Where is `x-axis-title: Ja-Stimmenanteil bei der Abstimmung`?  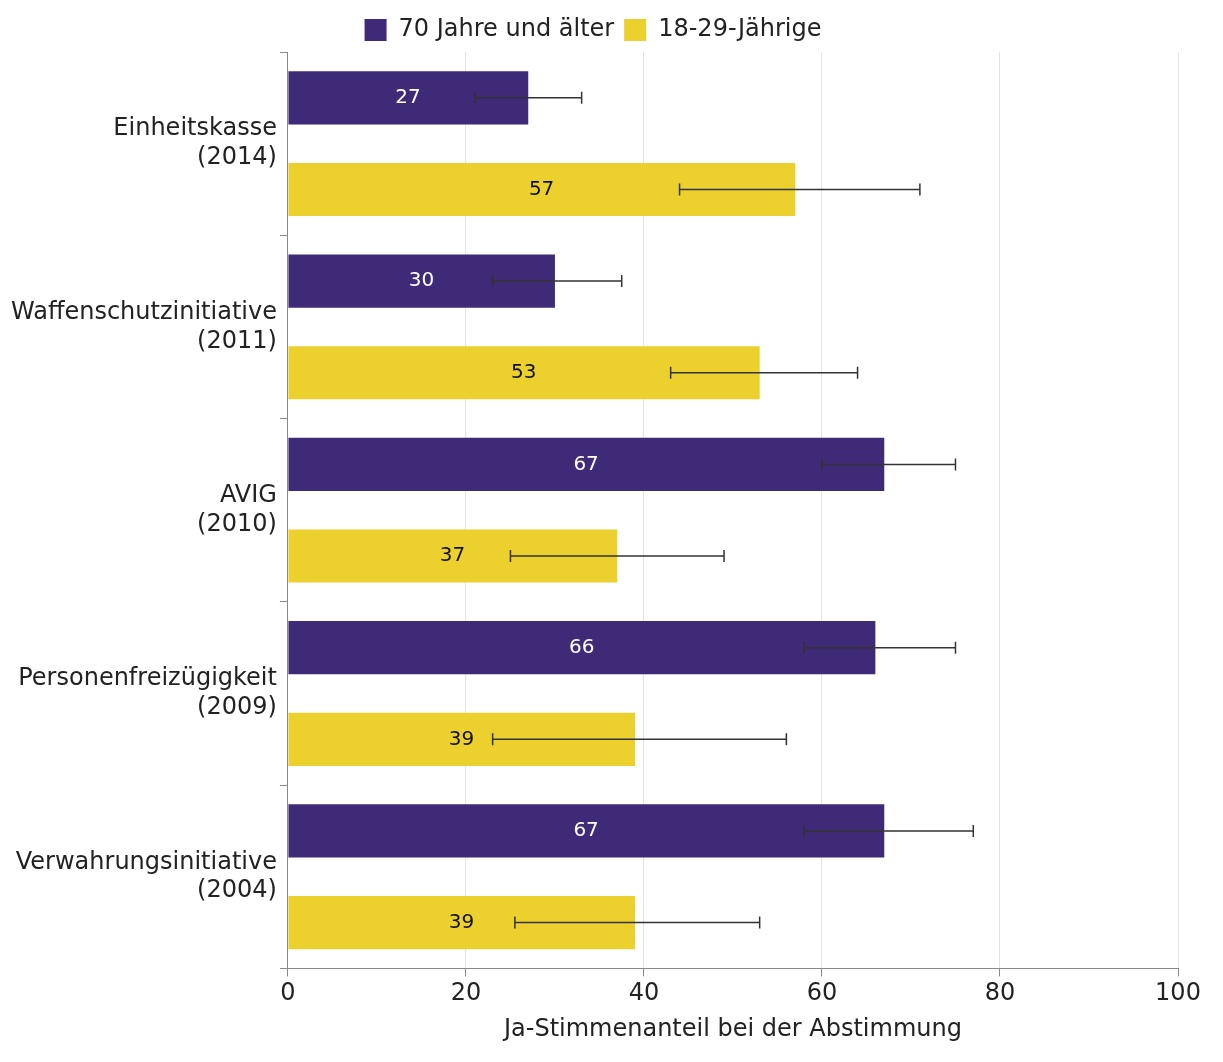
x-axis-title: Ja-Stimmenanteil bei der Abstimmung is located at coordinates (731, 1027).